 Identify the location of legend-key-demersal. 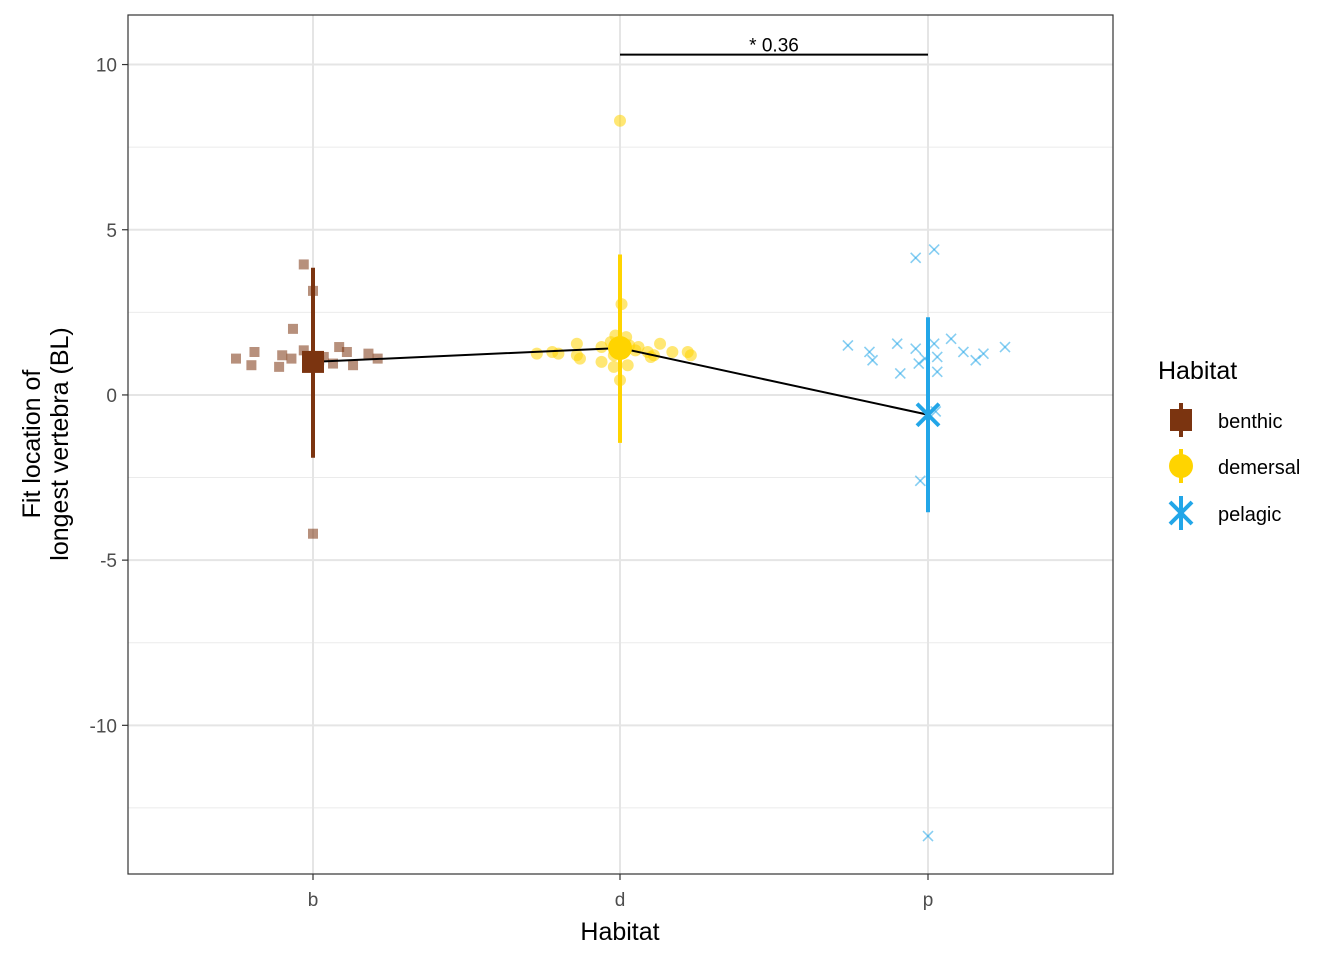
(1181, 466).